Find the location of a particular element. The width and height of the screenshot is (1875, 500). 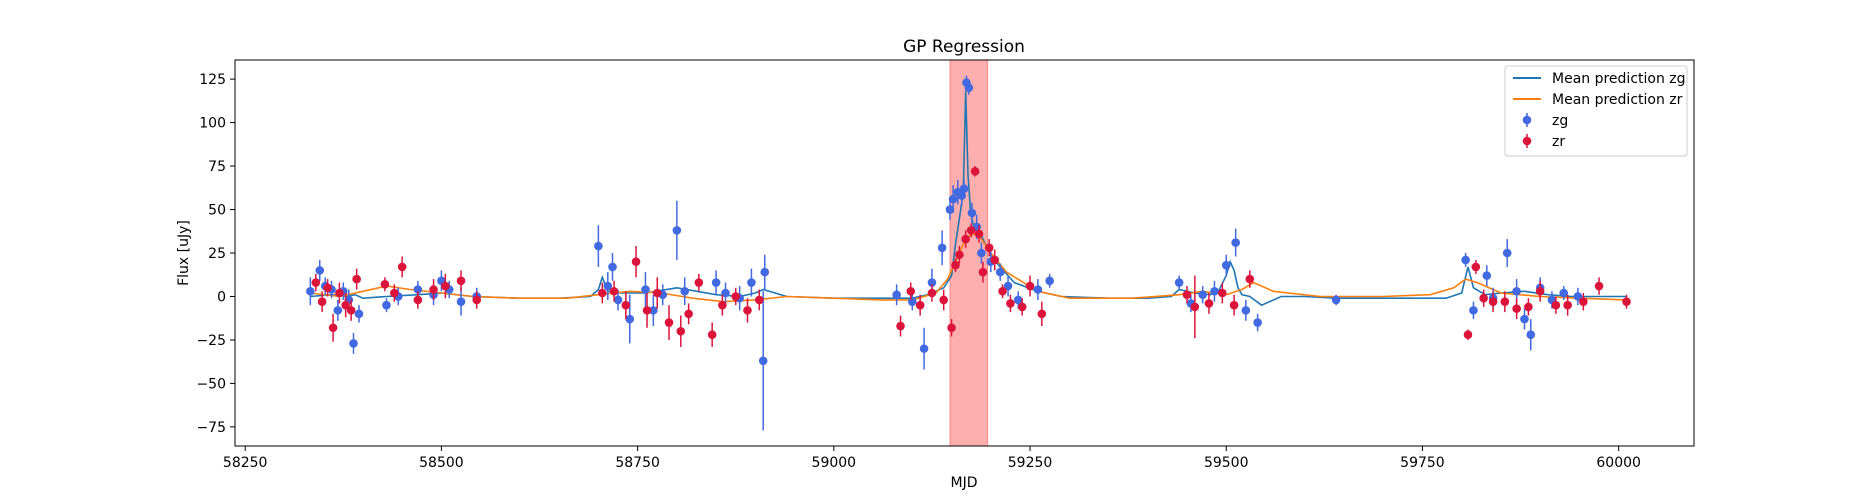

y-tick-label: 125 is located at coordinates (212, 80).